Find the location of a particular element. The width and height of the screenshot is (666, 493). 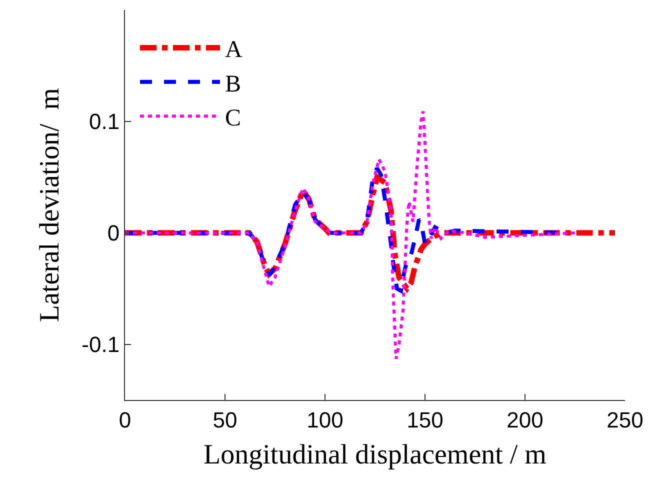

x-axis-title: Longitudinal displacement / m is located at coordinates (375, 455).